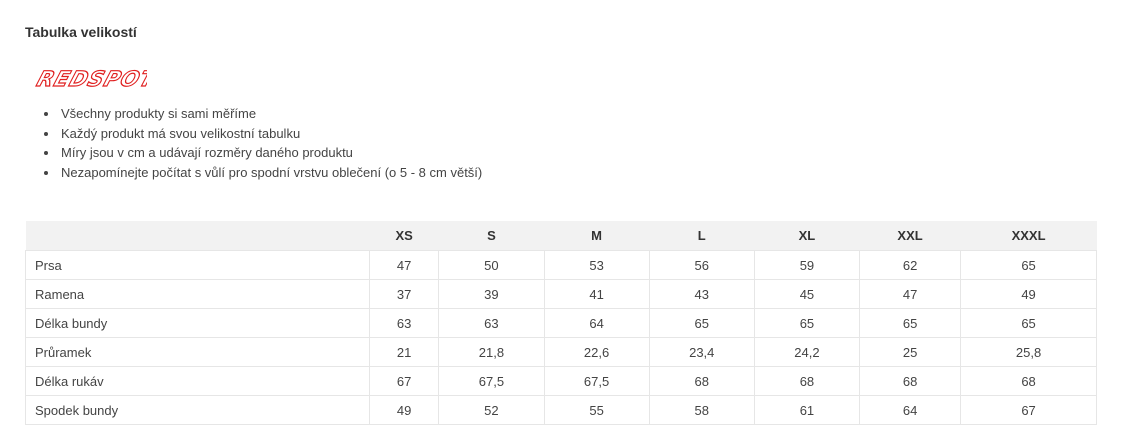  What do you see at coordinates (807, 410) in the screenshot?
I see `table-cell: 61` at bounding box center [807, 410].